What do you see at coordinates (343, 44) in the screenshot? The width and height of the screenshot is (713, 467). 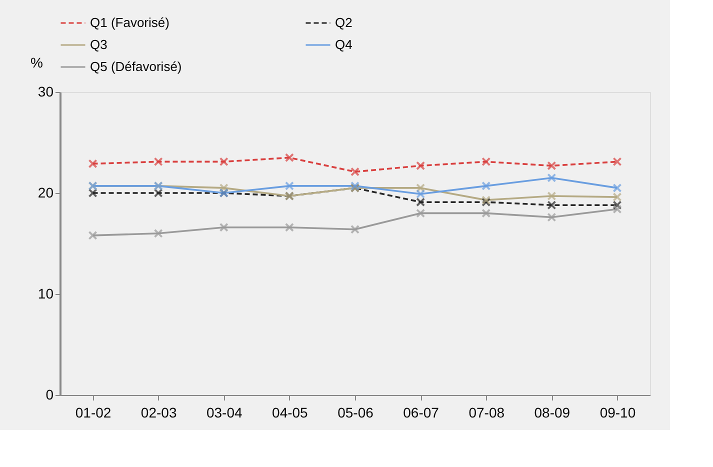 I see `legend-label: Q4` at bounding box center [343, 44].